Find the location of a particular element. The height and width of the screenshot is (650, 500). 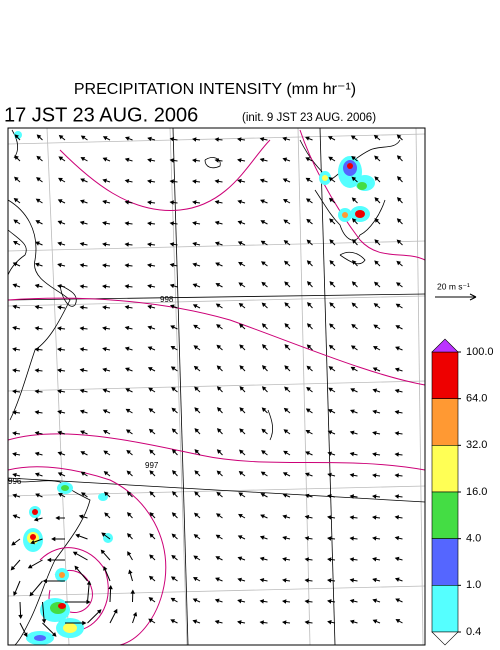

colorbar: 100.0 64.0 32.0 16.0 4.0 1.0 0.4 is located at coordinates (462, 492).